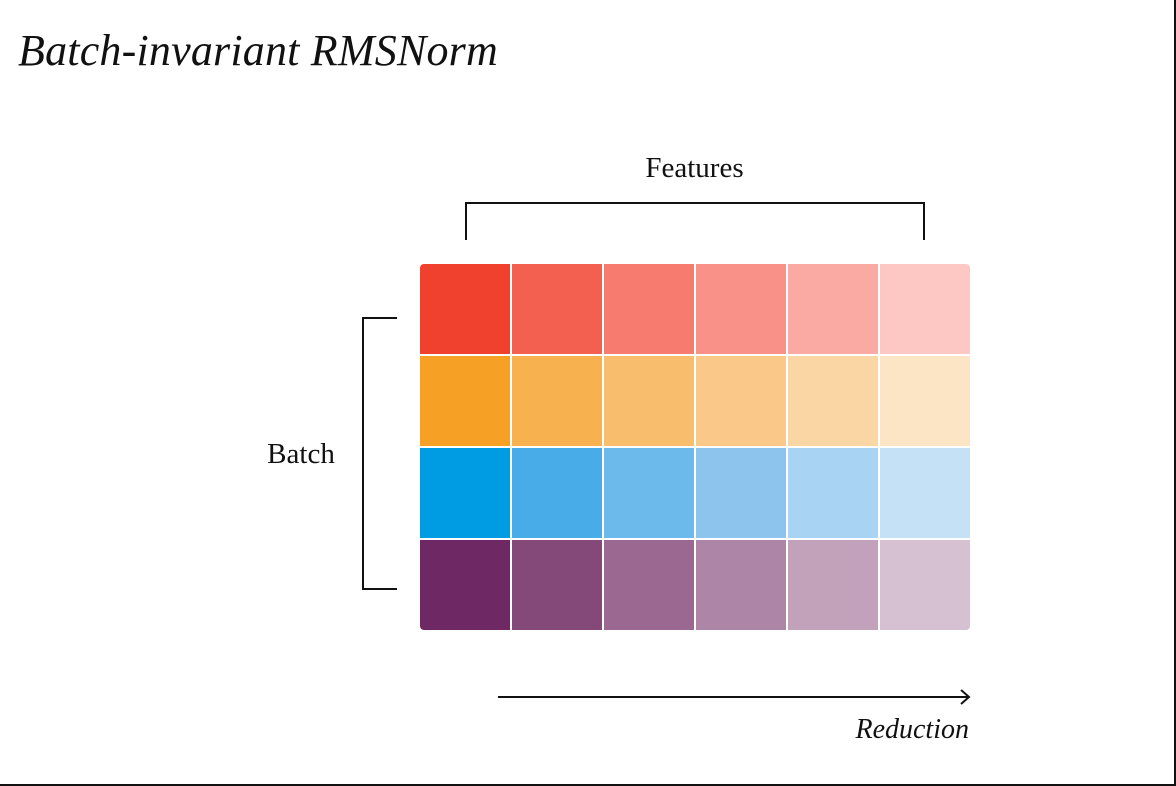  What do you see at coordinates (695, 221) in the screenshot?
I see `features-bracket` at bounding box center [695, 221].